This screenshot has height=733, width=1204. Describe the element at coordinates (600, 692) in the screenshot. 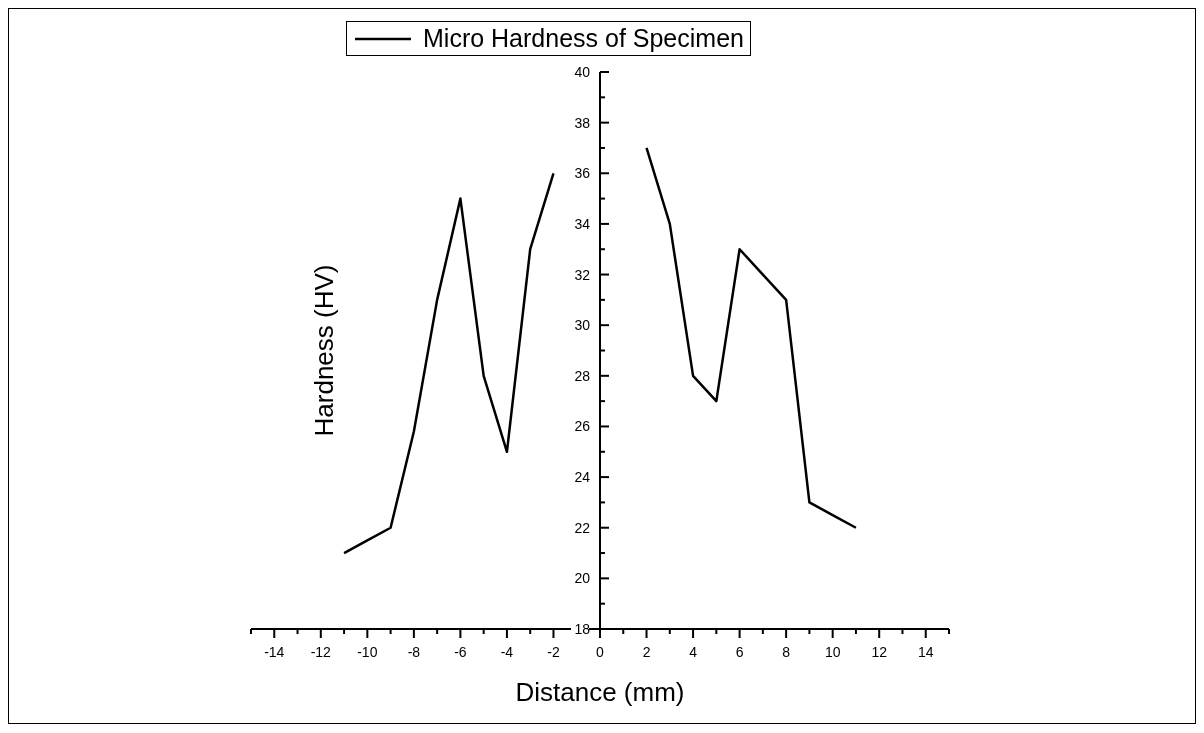

I see `x-axis-title: Distance (mm)` at that location.